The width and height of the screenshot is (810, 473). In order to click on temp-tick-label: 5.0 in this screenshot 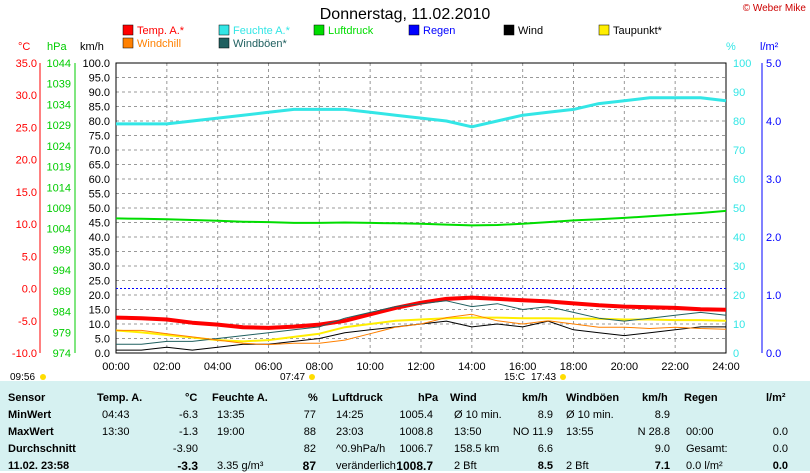, I will do `click(29, 257)`.